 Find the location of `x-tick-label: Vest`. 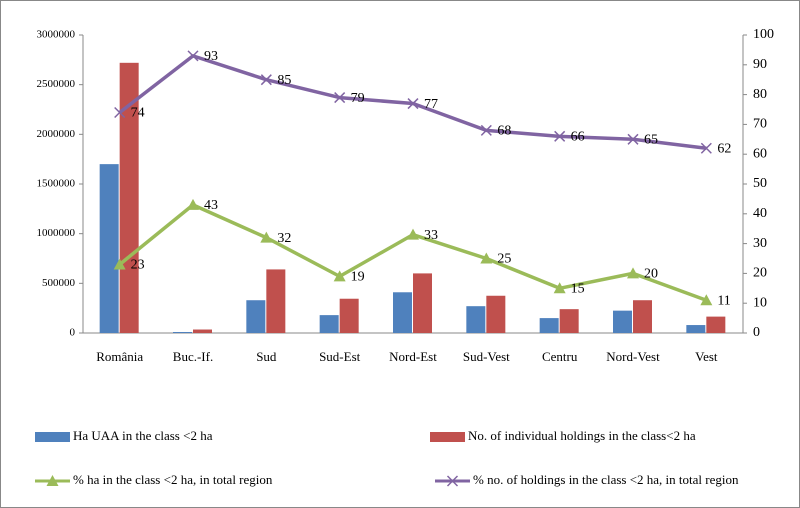

x-tick-label: Vest is located at coordinates (706, 356).